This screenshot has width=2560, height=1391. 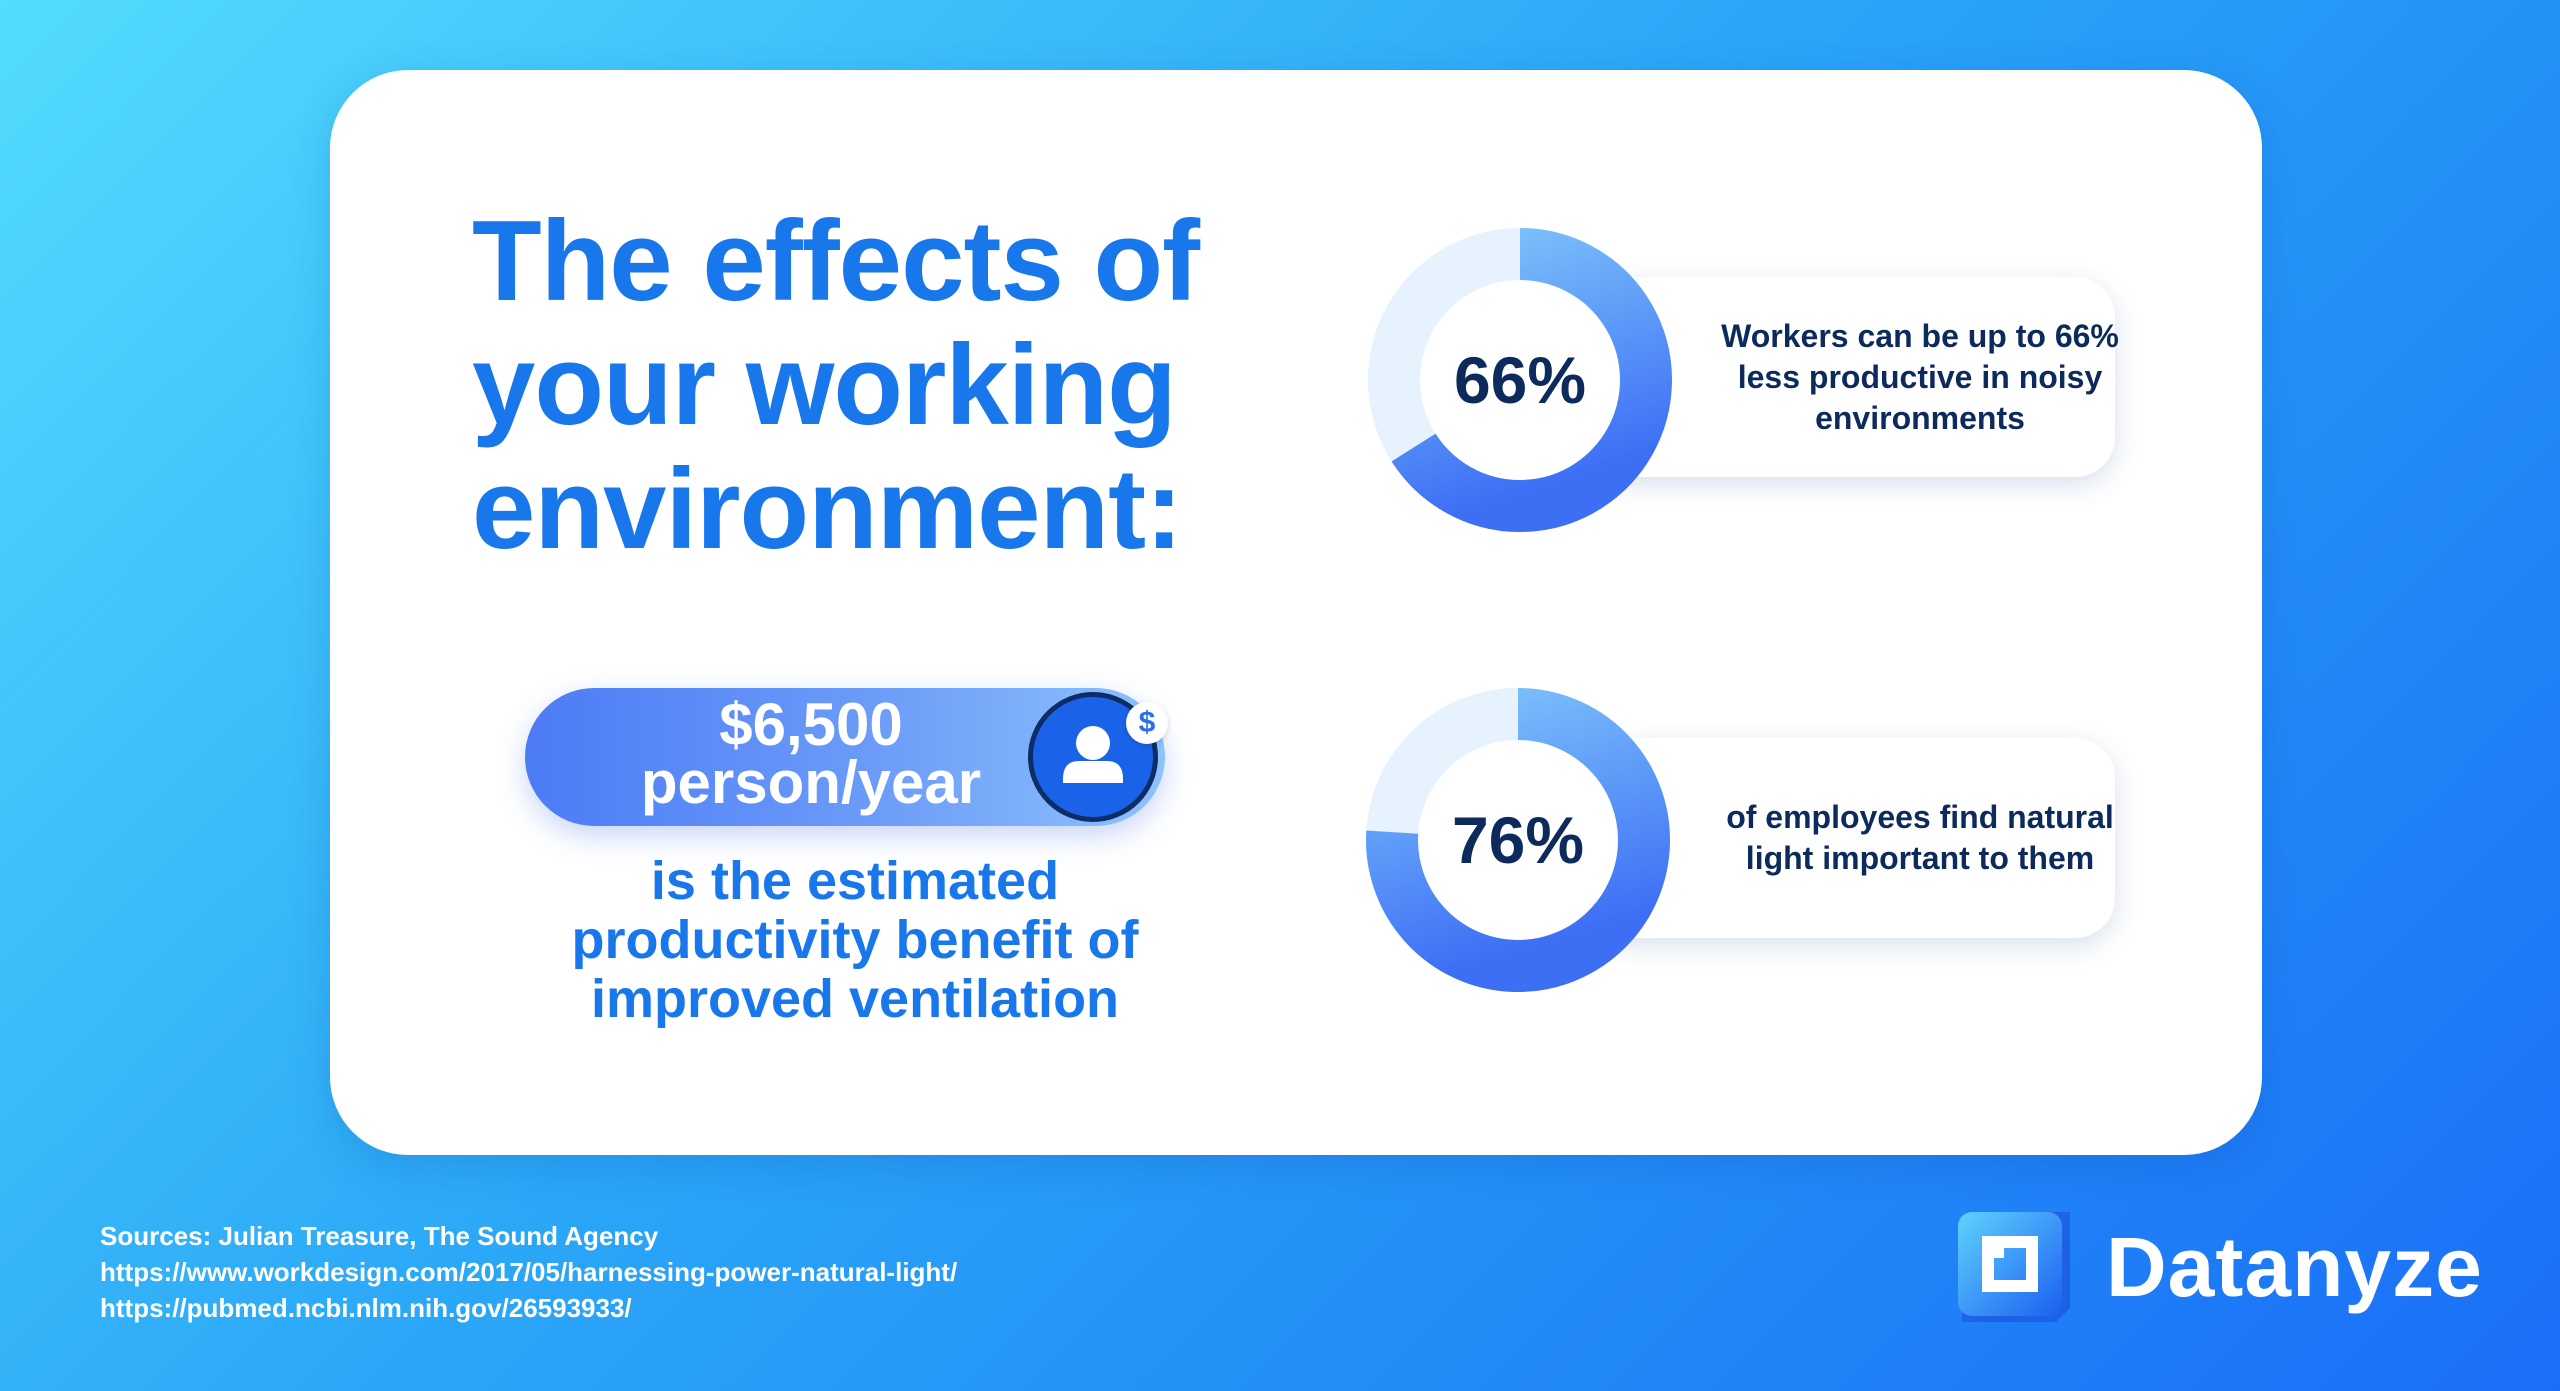 What do you see at coordinates (1920, 335) in the screenshot?
I see `stat-text-line: Workers can be up to 66%` at bounding box center [1920, 335].